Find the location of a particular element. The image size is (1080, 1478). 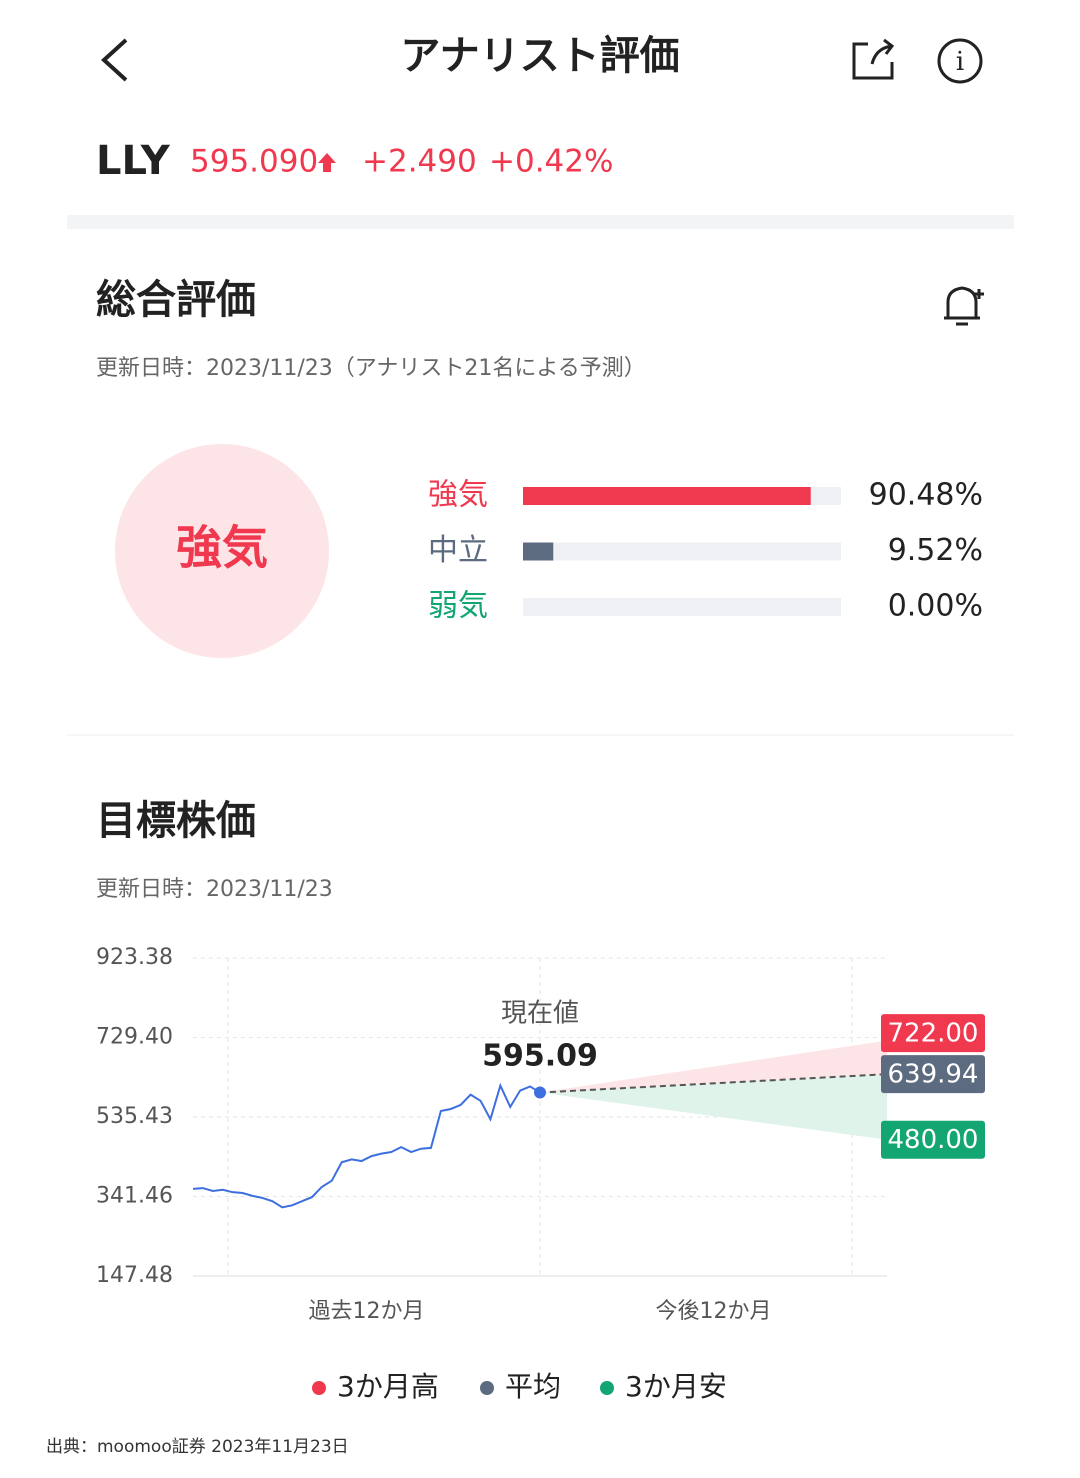

rating-label: 中立 is located at coordinates (458, 550).